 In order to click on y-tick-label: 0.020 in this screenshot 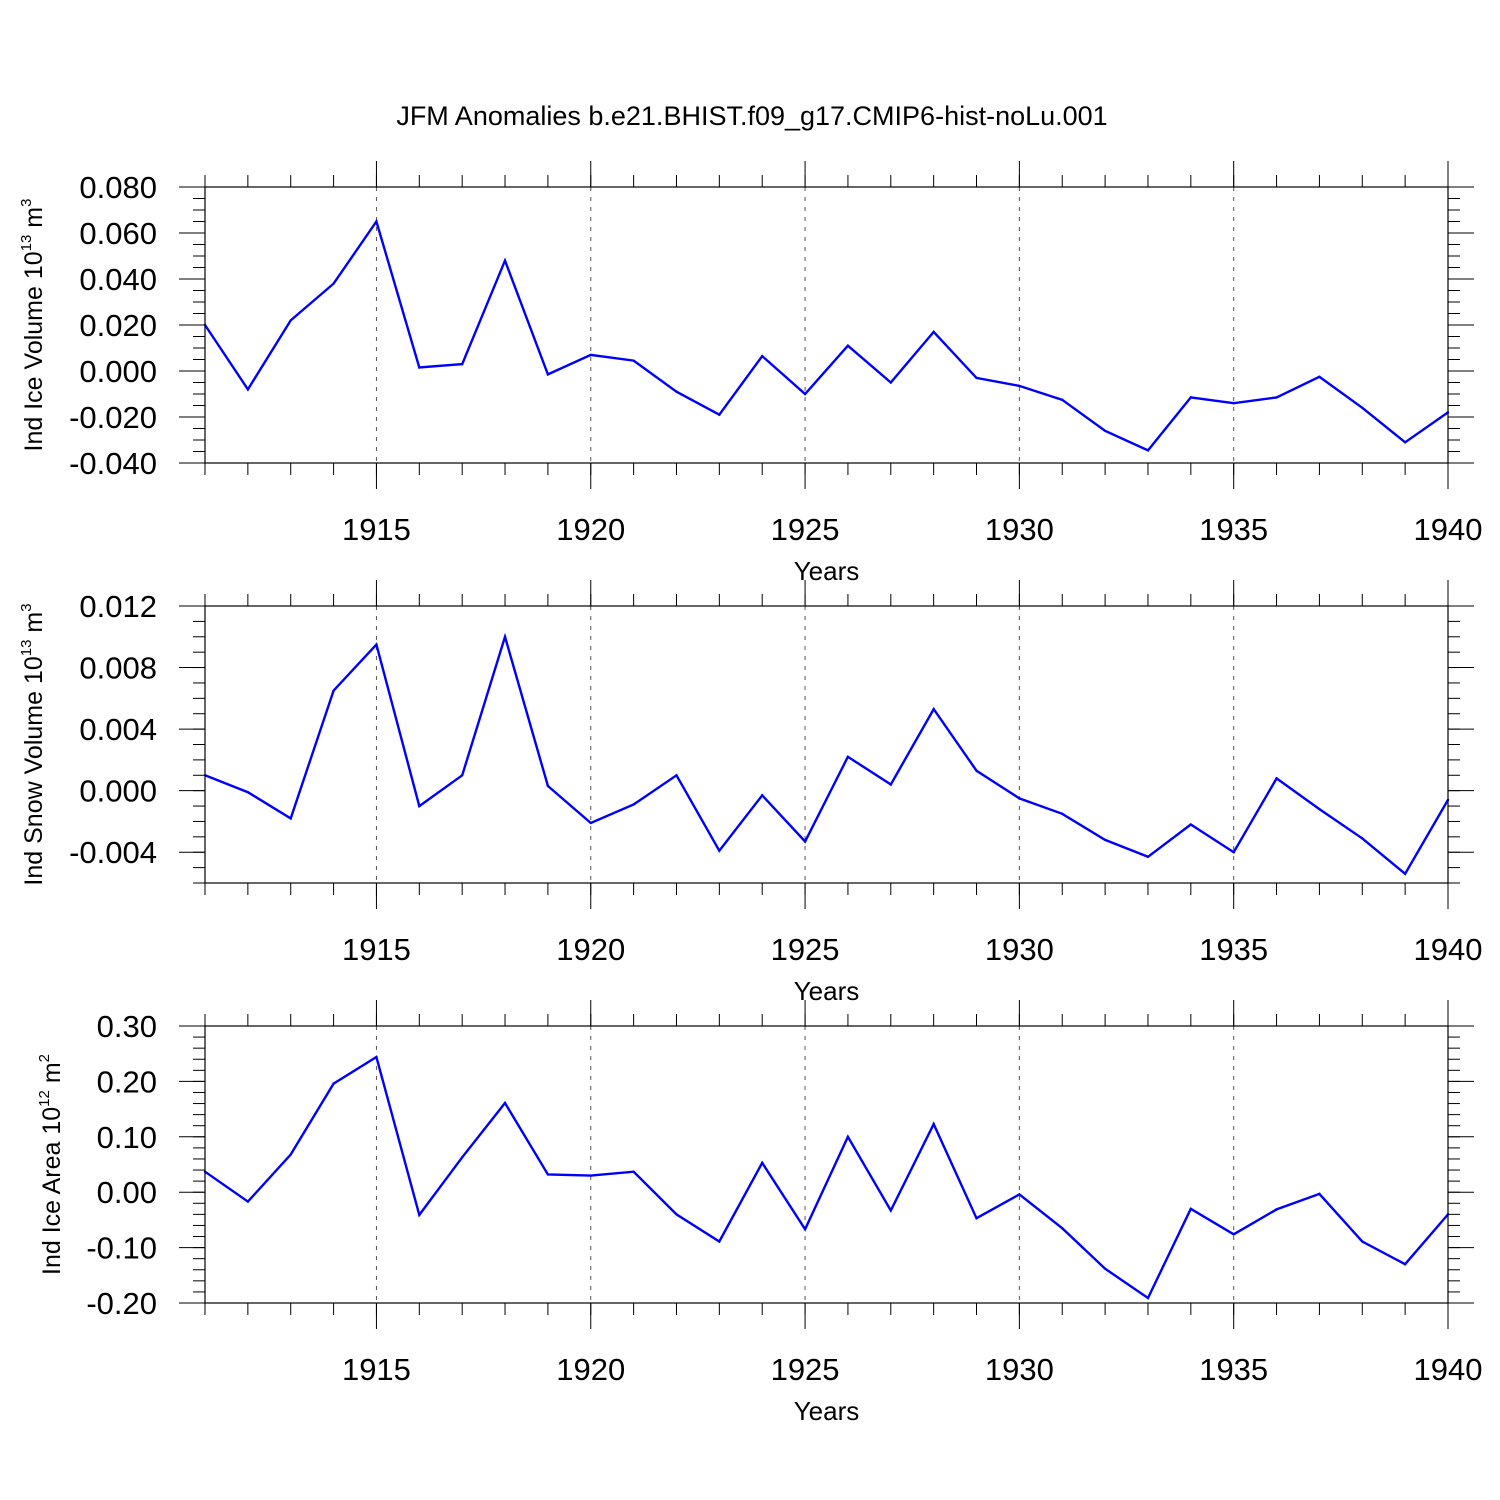, I will do `click(118, 325)`.